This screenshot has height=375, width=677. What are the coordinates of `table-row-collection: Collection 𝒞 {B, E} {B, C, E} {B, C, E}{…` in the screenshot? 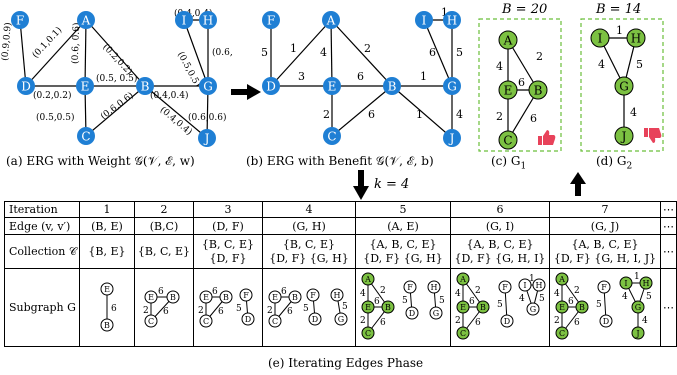 It's located at (340, 251).